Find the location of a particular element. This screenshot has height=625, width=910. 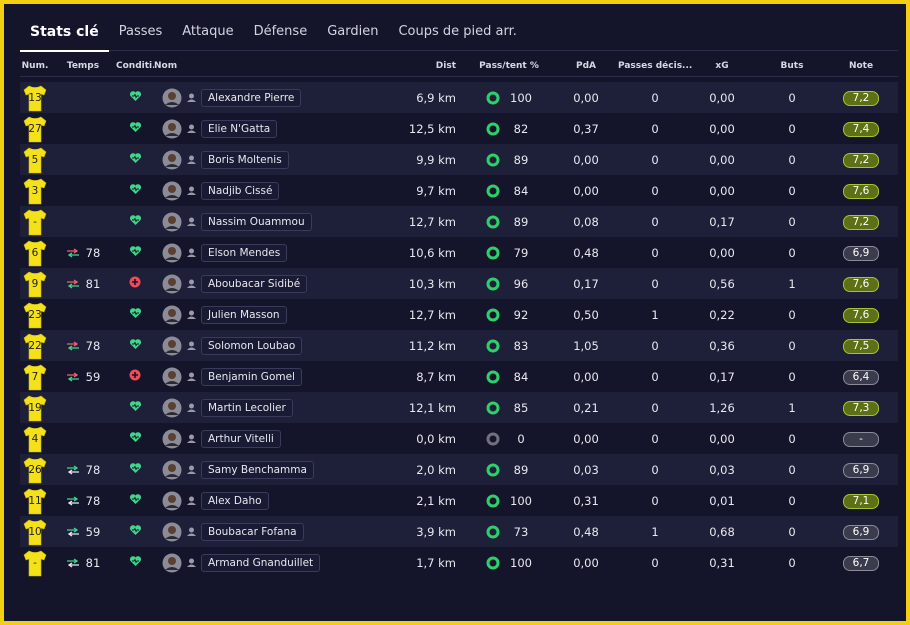

player-row: 11 78 Alex Daho 2,1 km 100 0,31 0 0,01 0 7,1 is located at coordinates (459, 500).